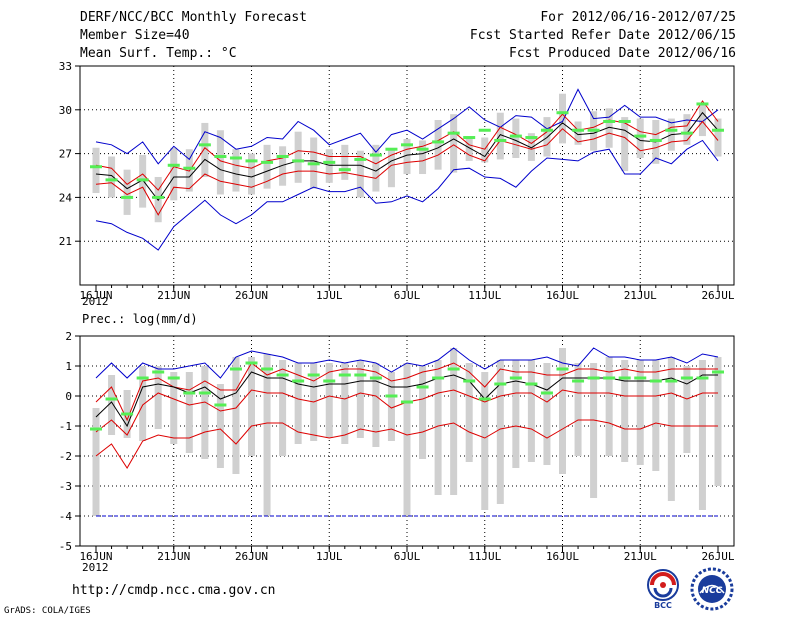 Image resolution: width=800 pixels, height=618 pixels. I want to click on prec-x-tick-label: 21JUN, so click(173, 556).